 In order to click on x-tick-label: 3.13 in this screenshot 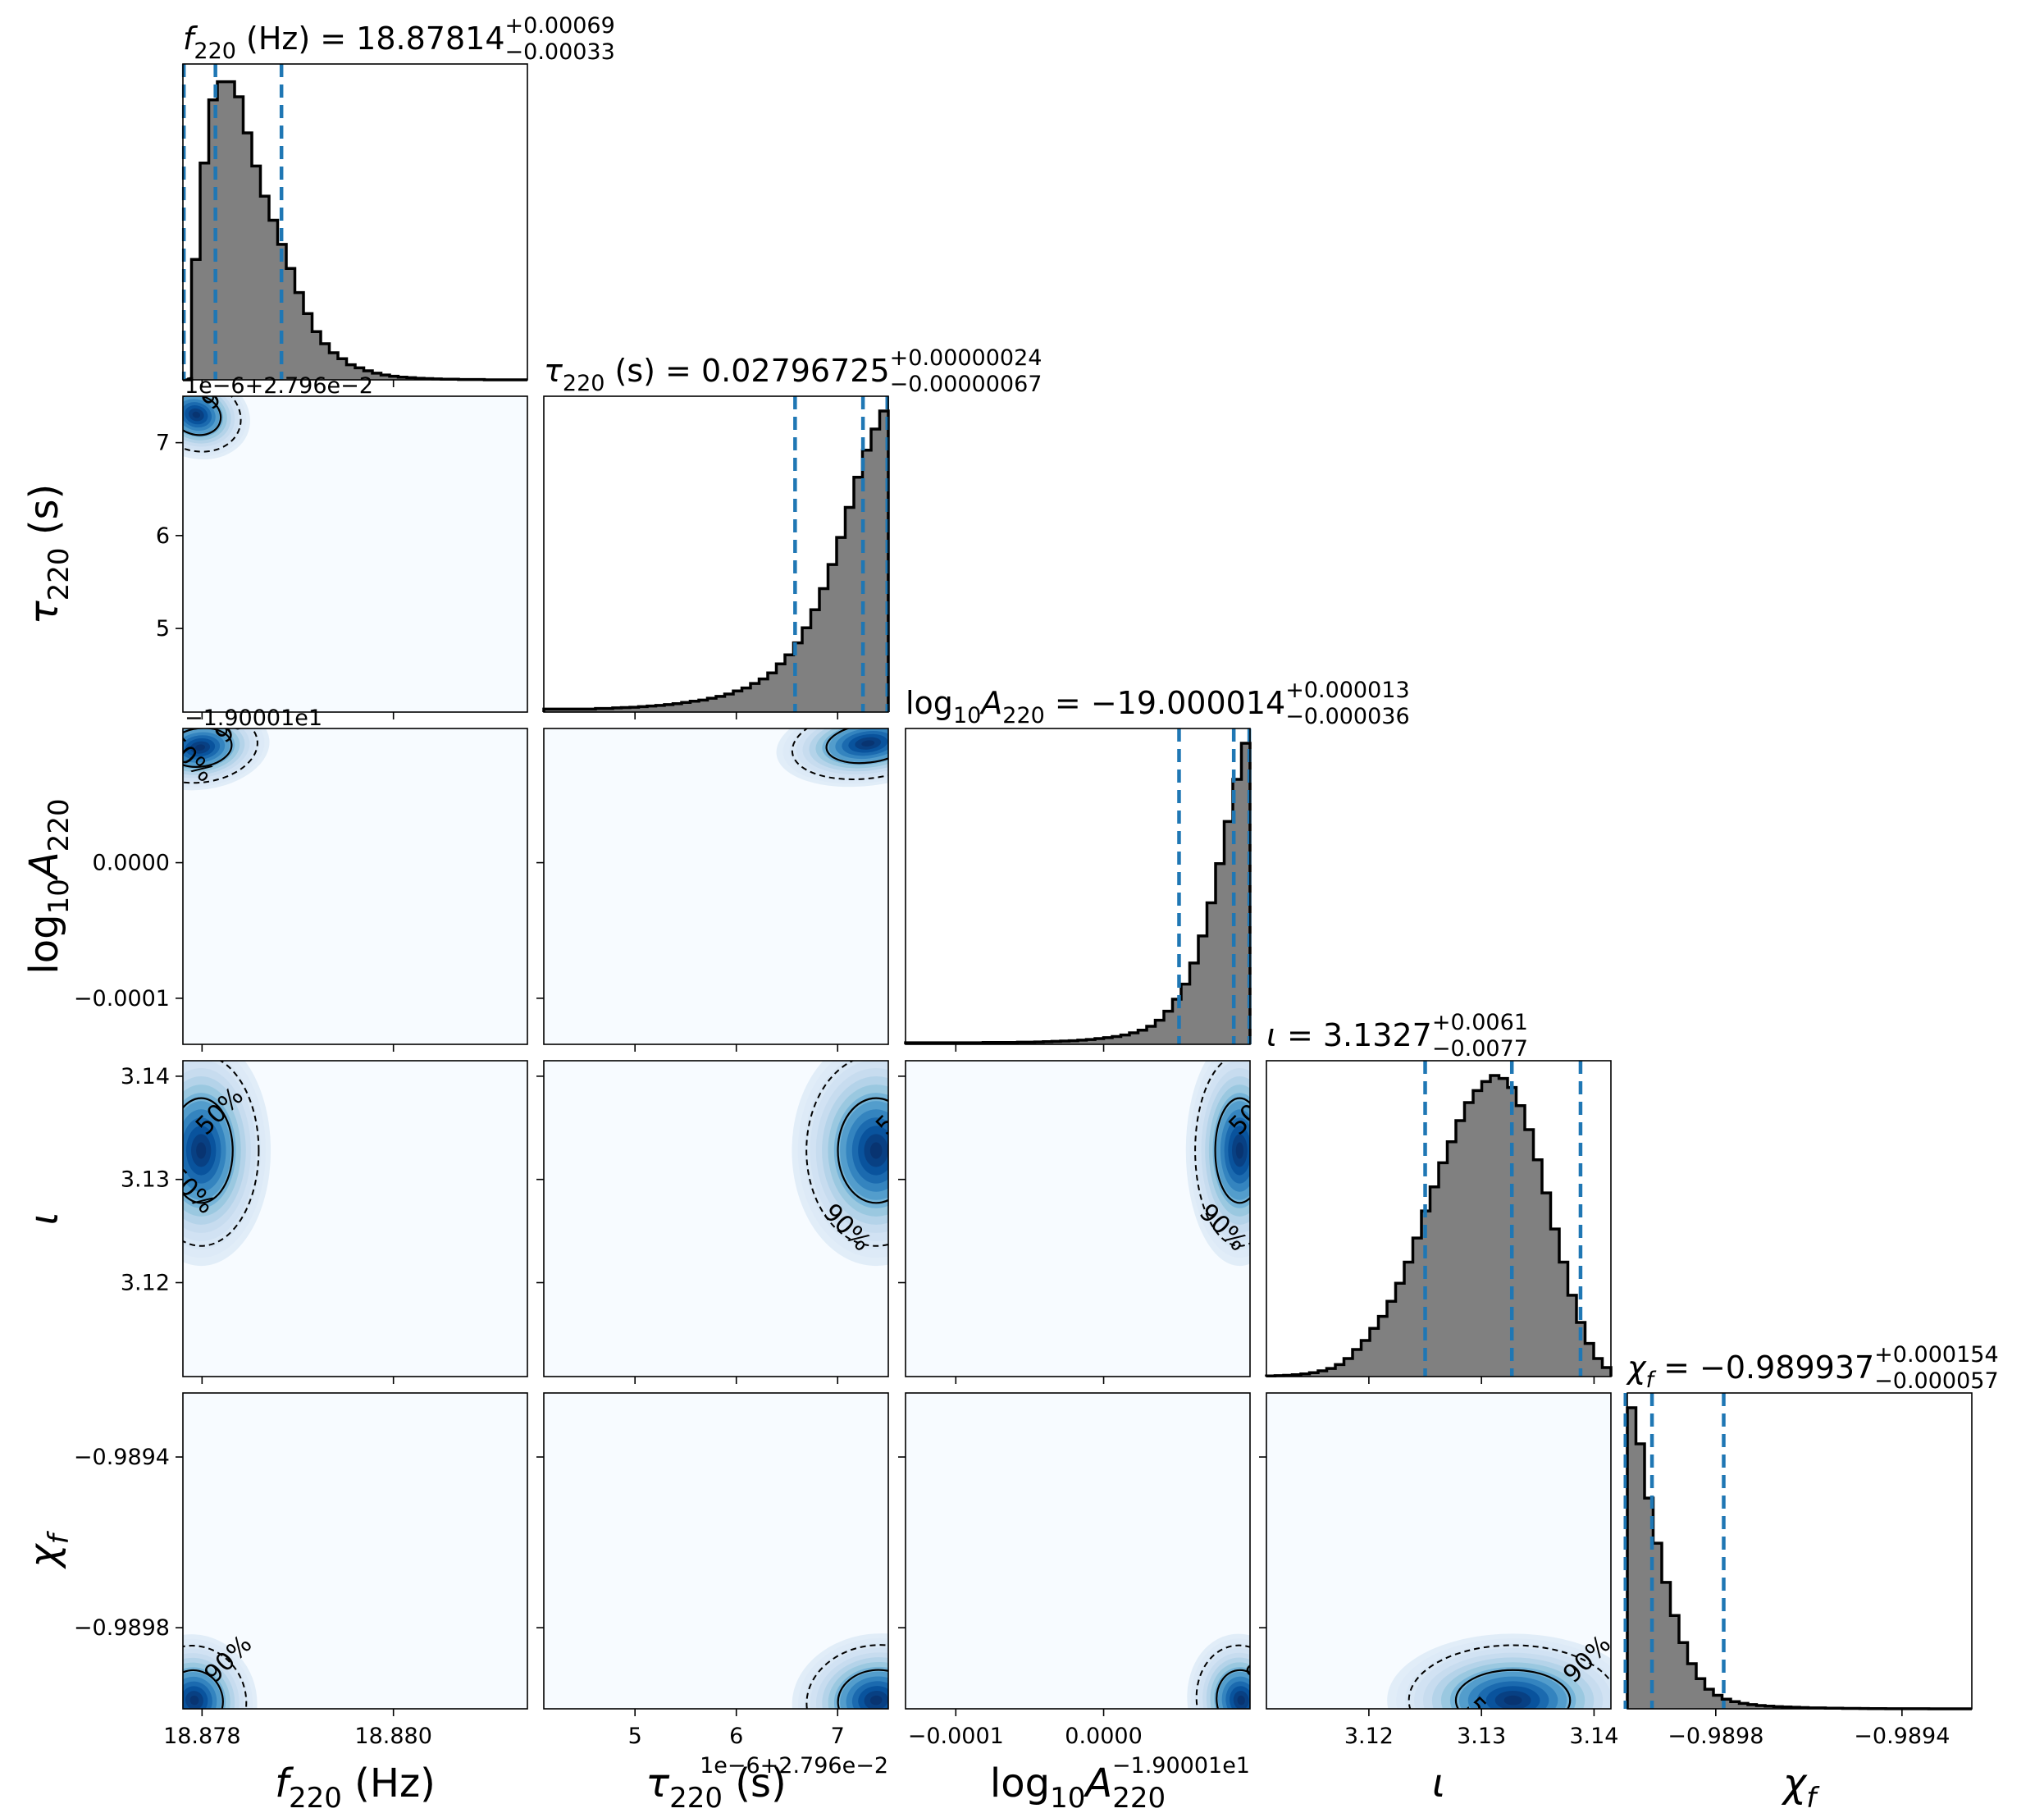, I will do `click(1481, 1736)`.